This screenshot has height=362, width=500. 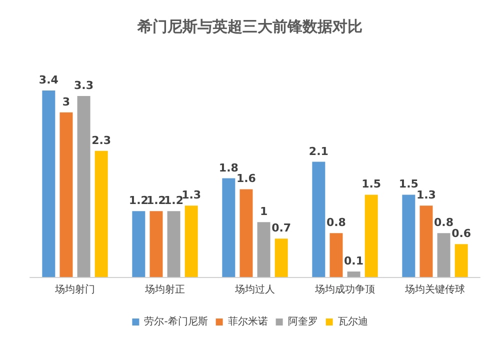 What do you see at coordinates (353, 322) in the screenshot?
I see `legend-label: 瓦尔迪` at bounding box center [353, 322].